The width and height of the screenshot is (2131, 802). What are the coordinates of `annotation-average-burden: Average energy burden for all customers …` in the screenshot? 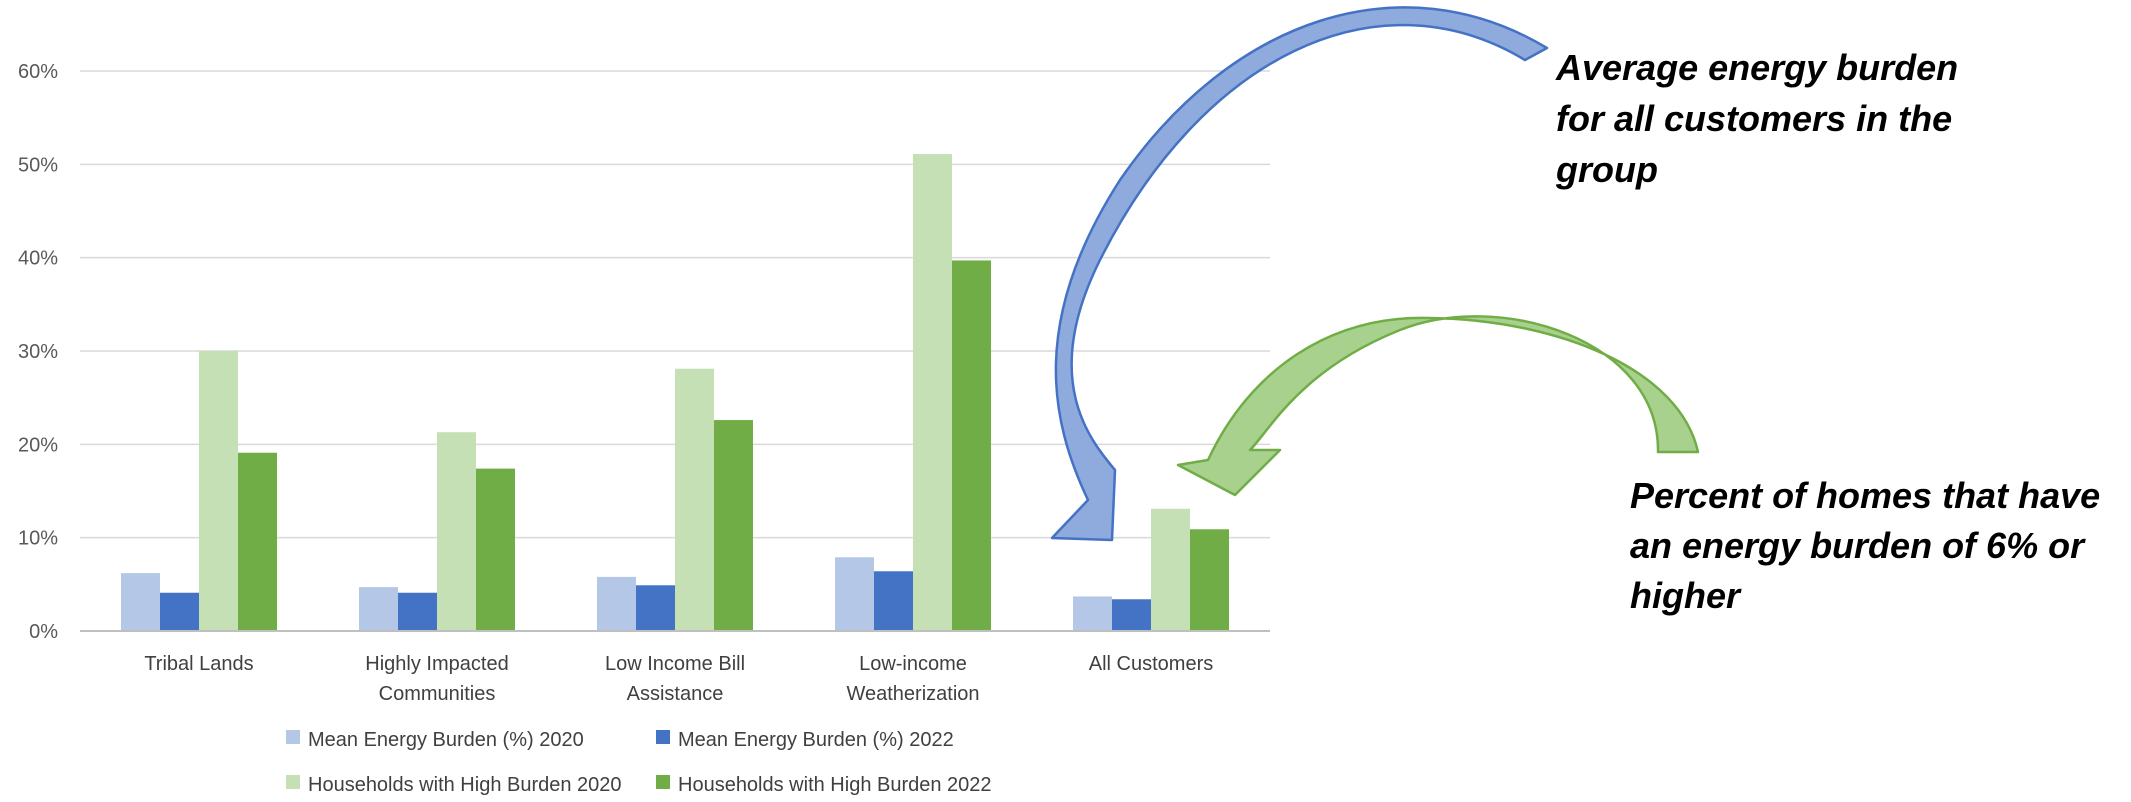 It's located at (1761, 118).